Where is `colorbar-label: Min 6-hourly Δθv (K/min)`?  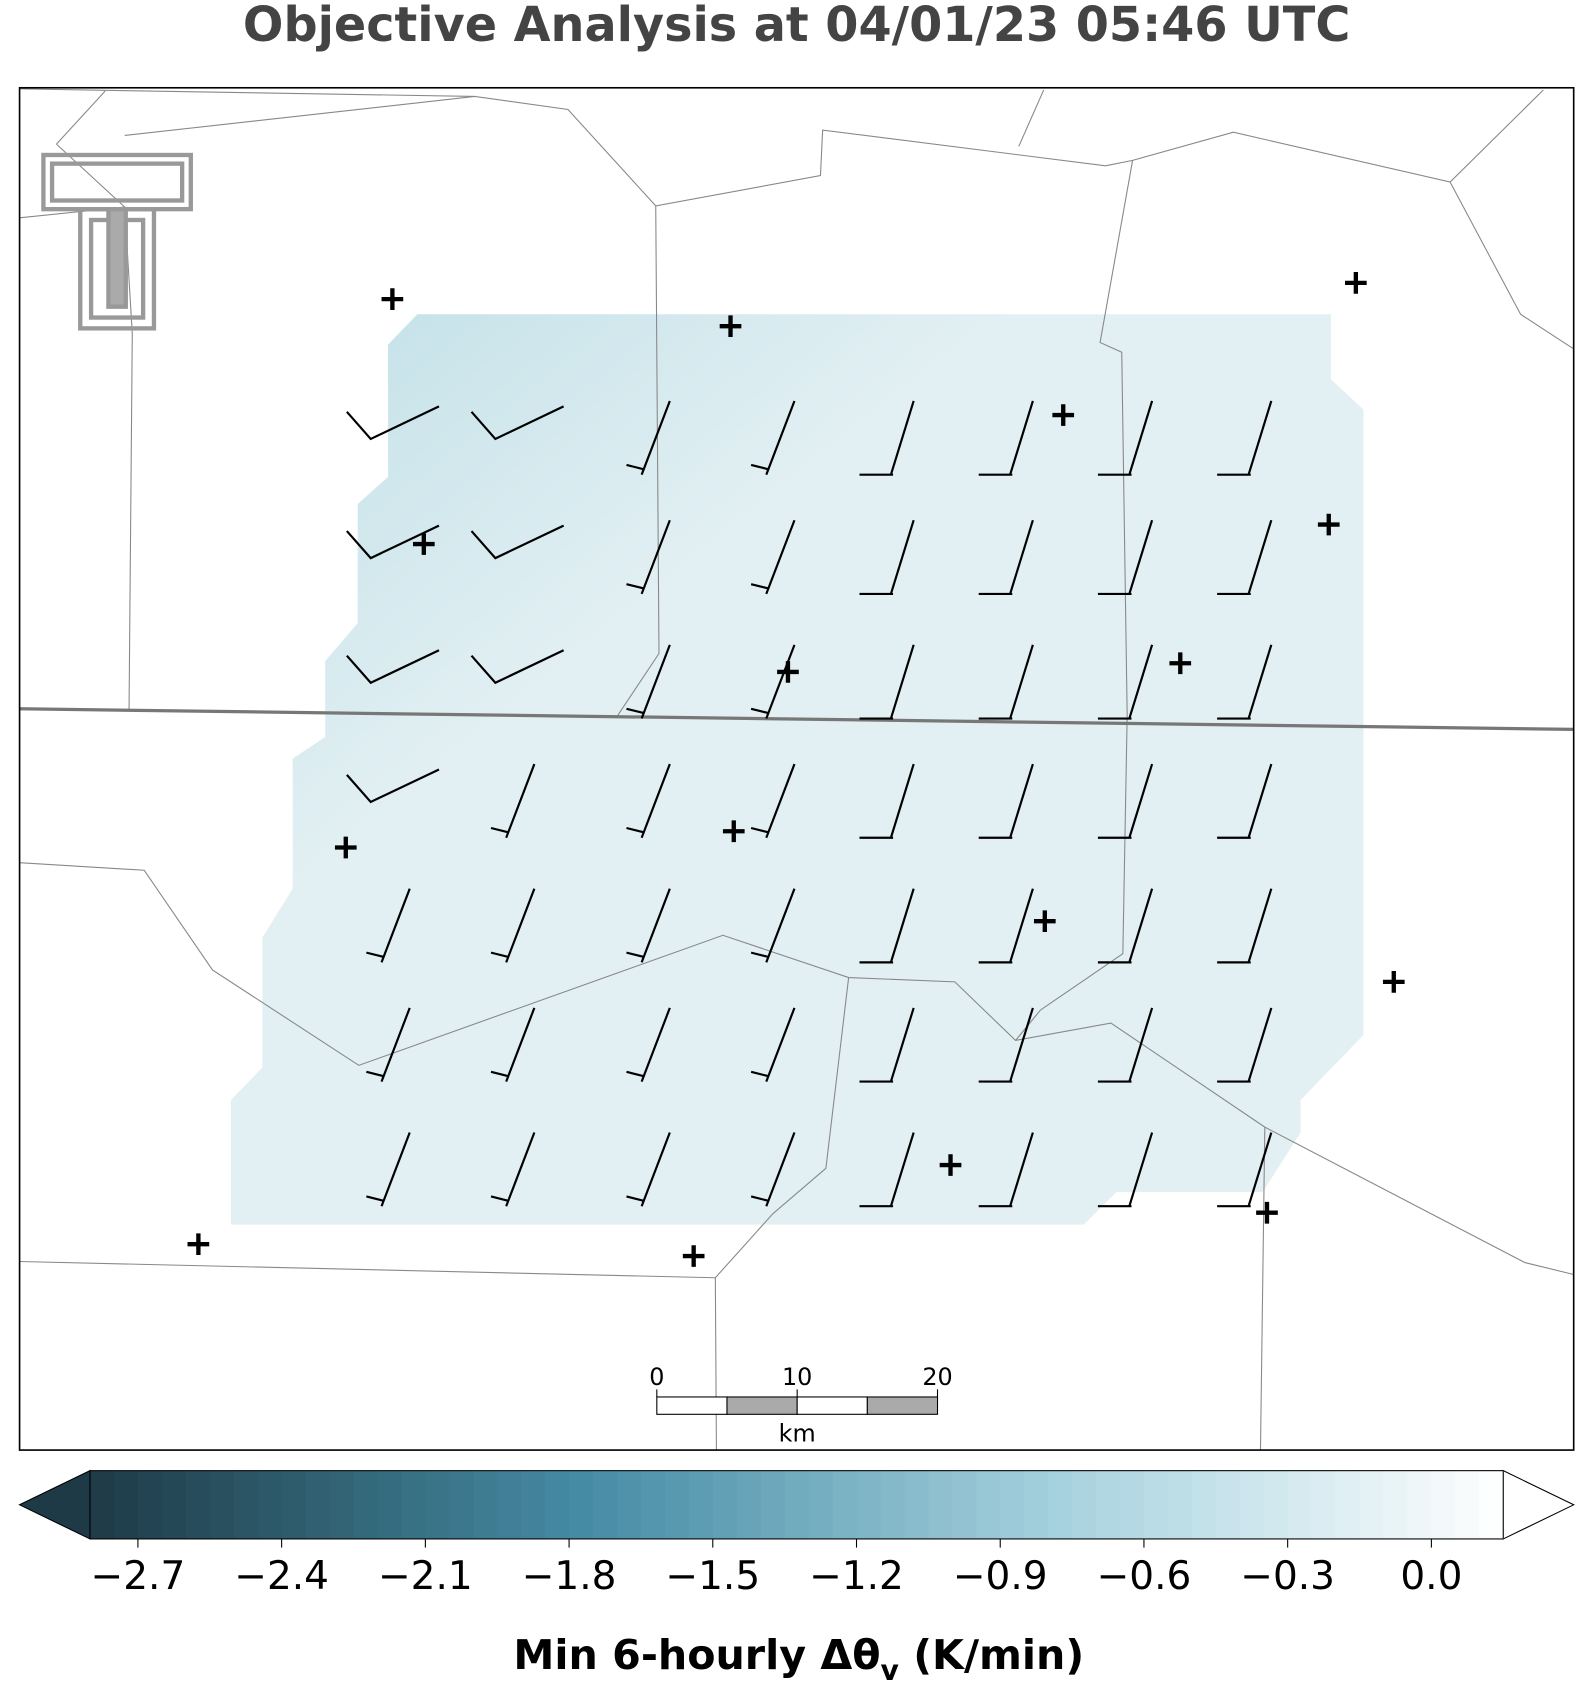
colorbar-label: Min 6-hourly Δθv (K/min) is located at coordinates (798, 1659).